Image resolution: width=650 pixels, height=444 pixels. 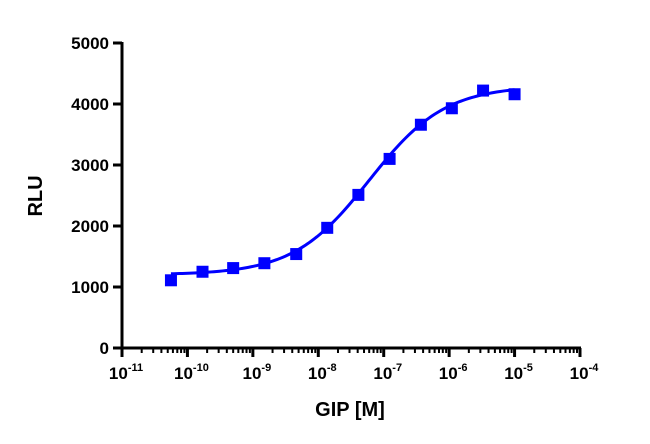 I want to click on x-tick-label: 10⁻¹¹, so click(x=126, y=372).